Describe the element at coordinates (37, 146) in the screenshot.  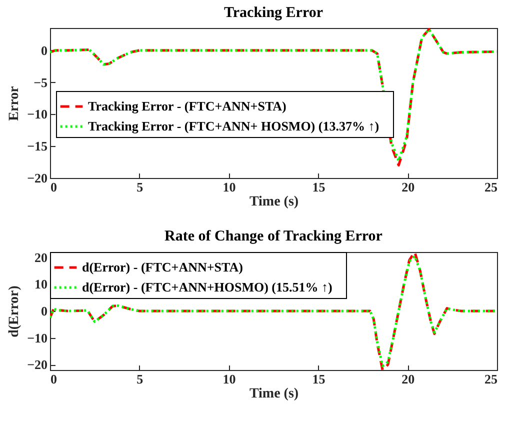
I see `y-tick-label: −15` at that location.